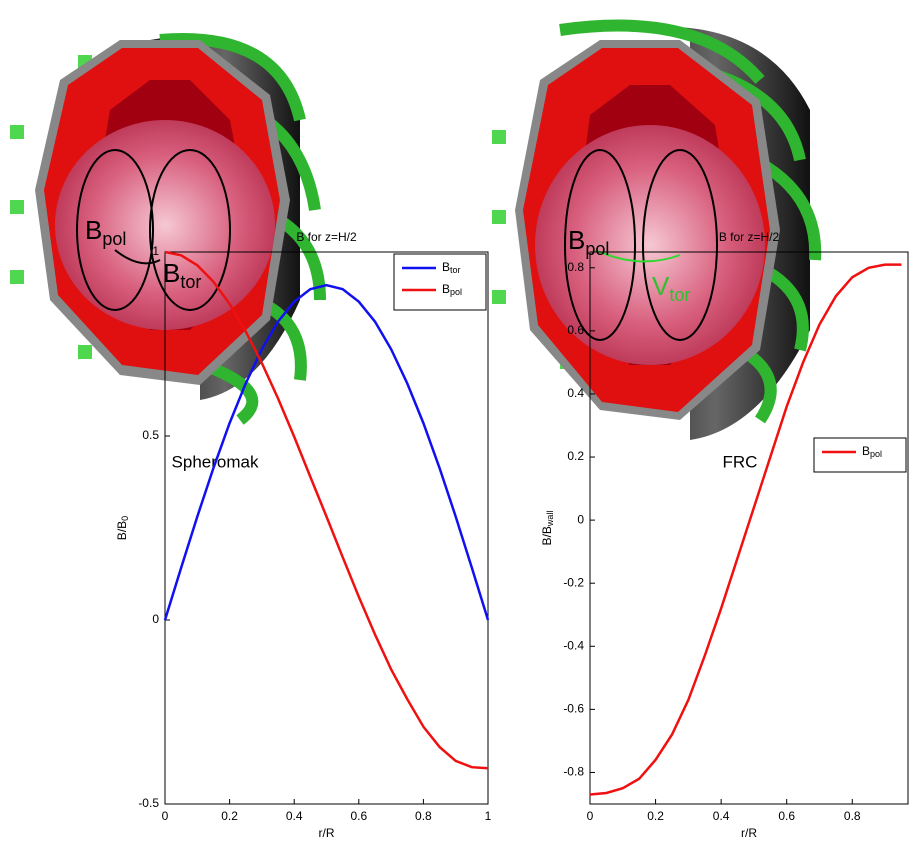 This screenshot has width=909, height=843. I want to click on series-line, so click(326, 452).